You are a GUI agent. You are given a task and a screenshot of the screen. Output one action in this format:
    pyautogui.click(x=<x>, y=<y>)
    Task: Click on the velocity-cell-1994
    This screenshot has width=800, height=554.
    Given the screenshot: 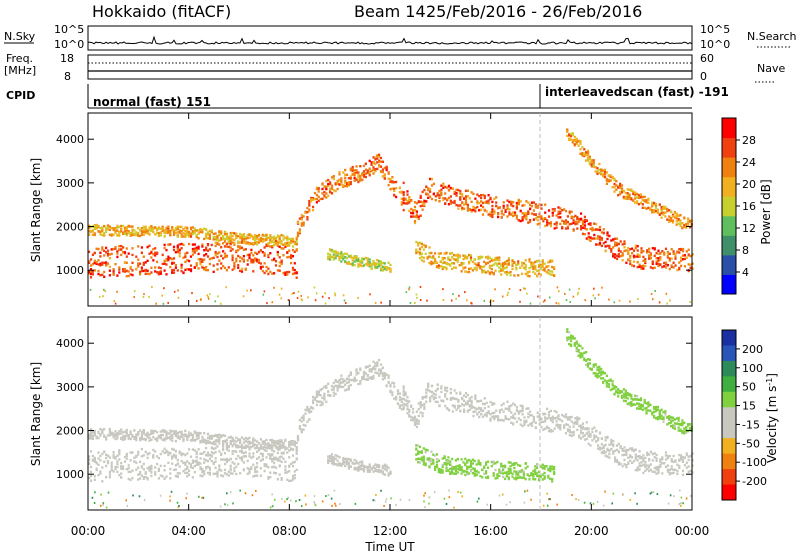 What is the action you would take?
    pyautogui.click(x=442, y=472)
    